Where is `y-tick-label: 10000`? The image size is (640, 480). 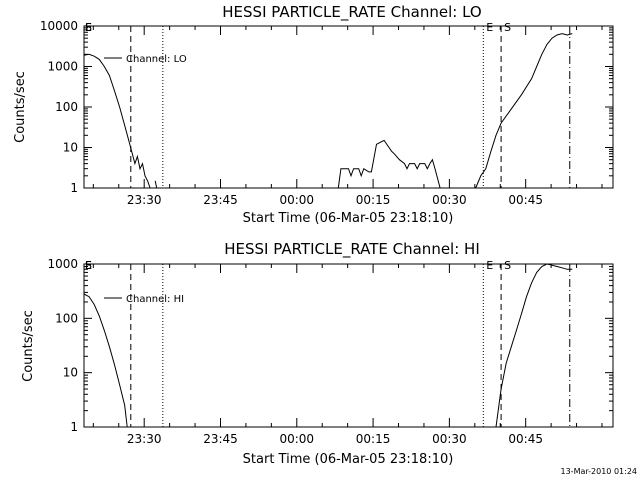
y-tick-label: 10000 is located at coordinates (59, 26).